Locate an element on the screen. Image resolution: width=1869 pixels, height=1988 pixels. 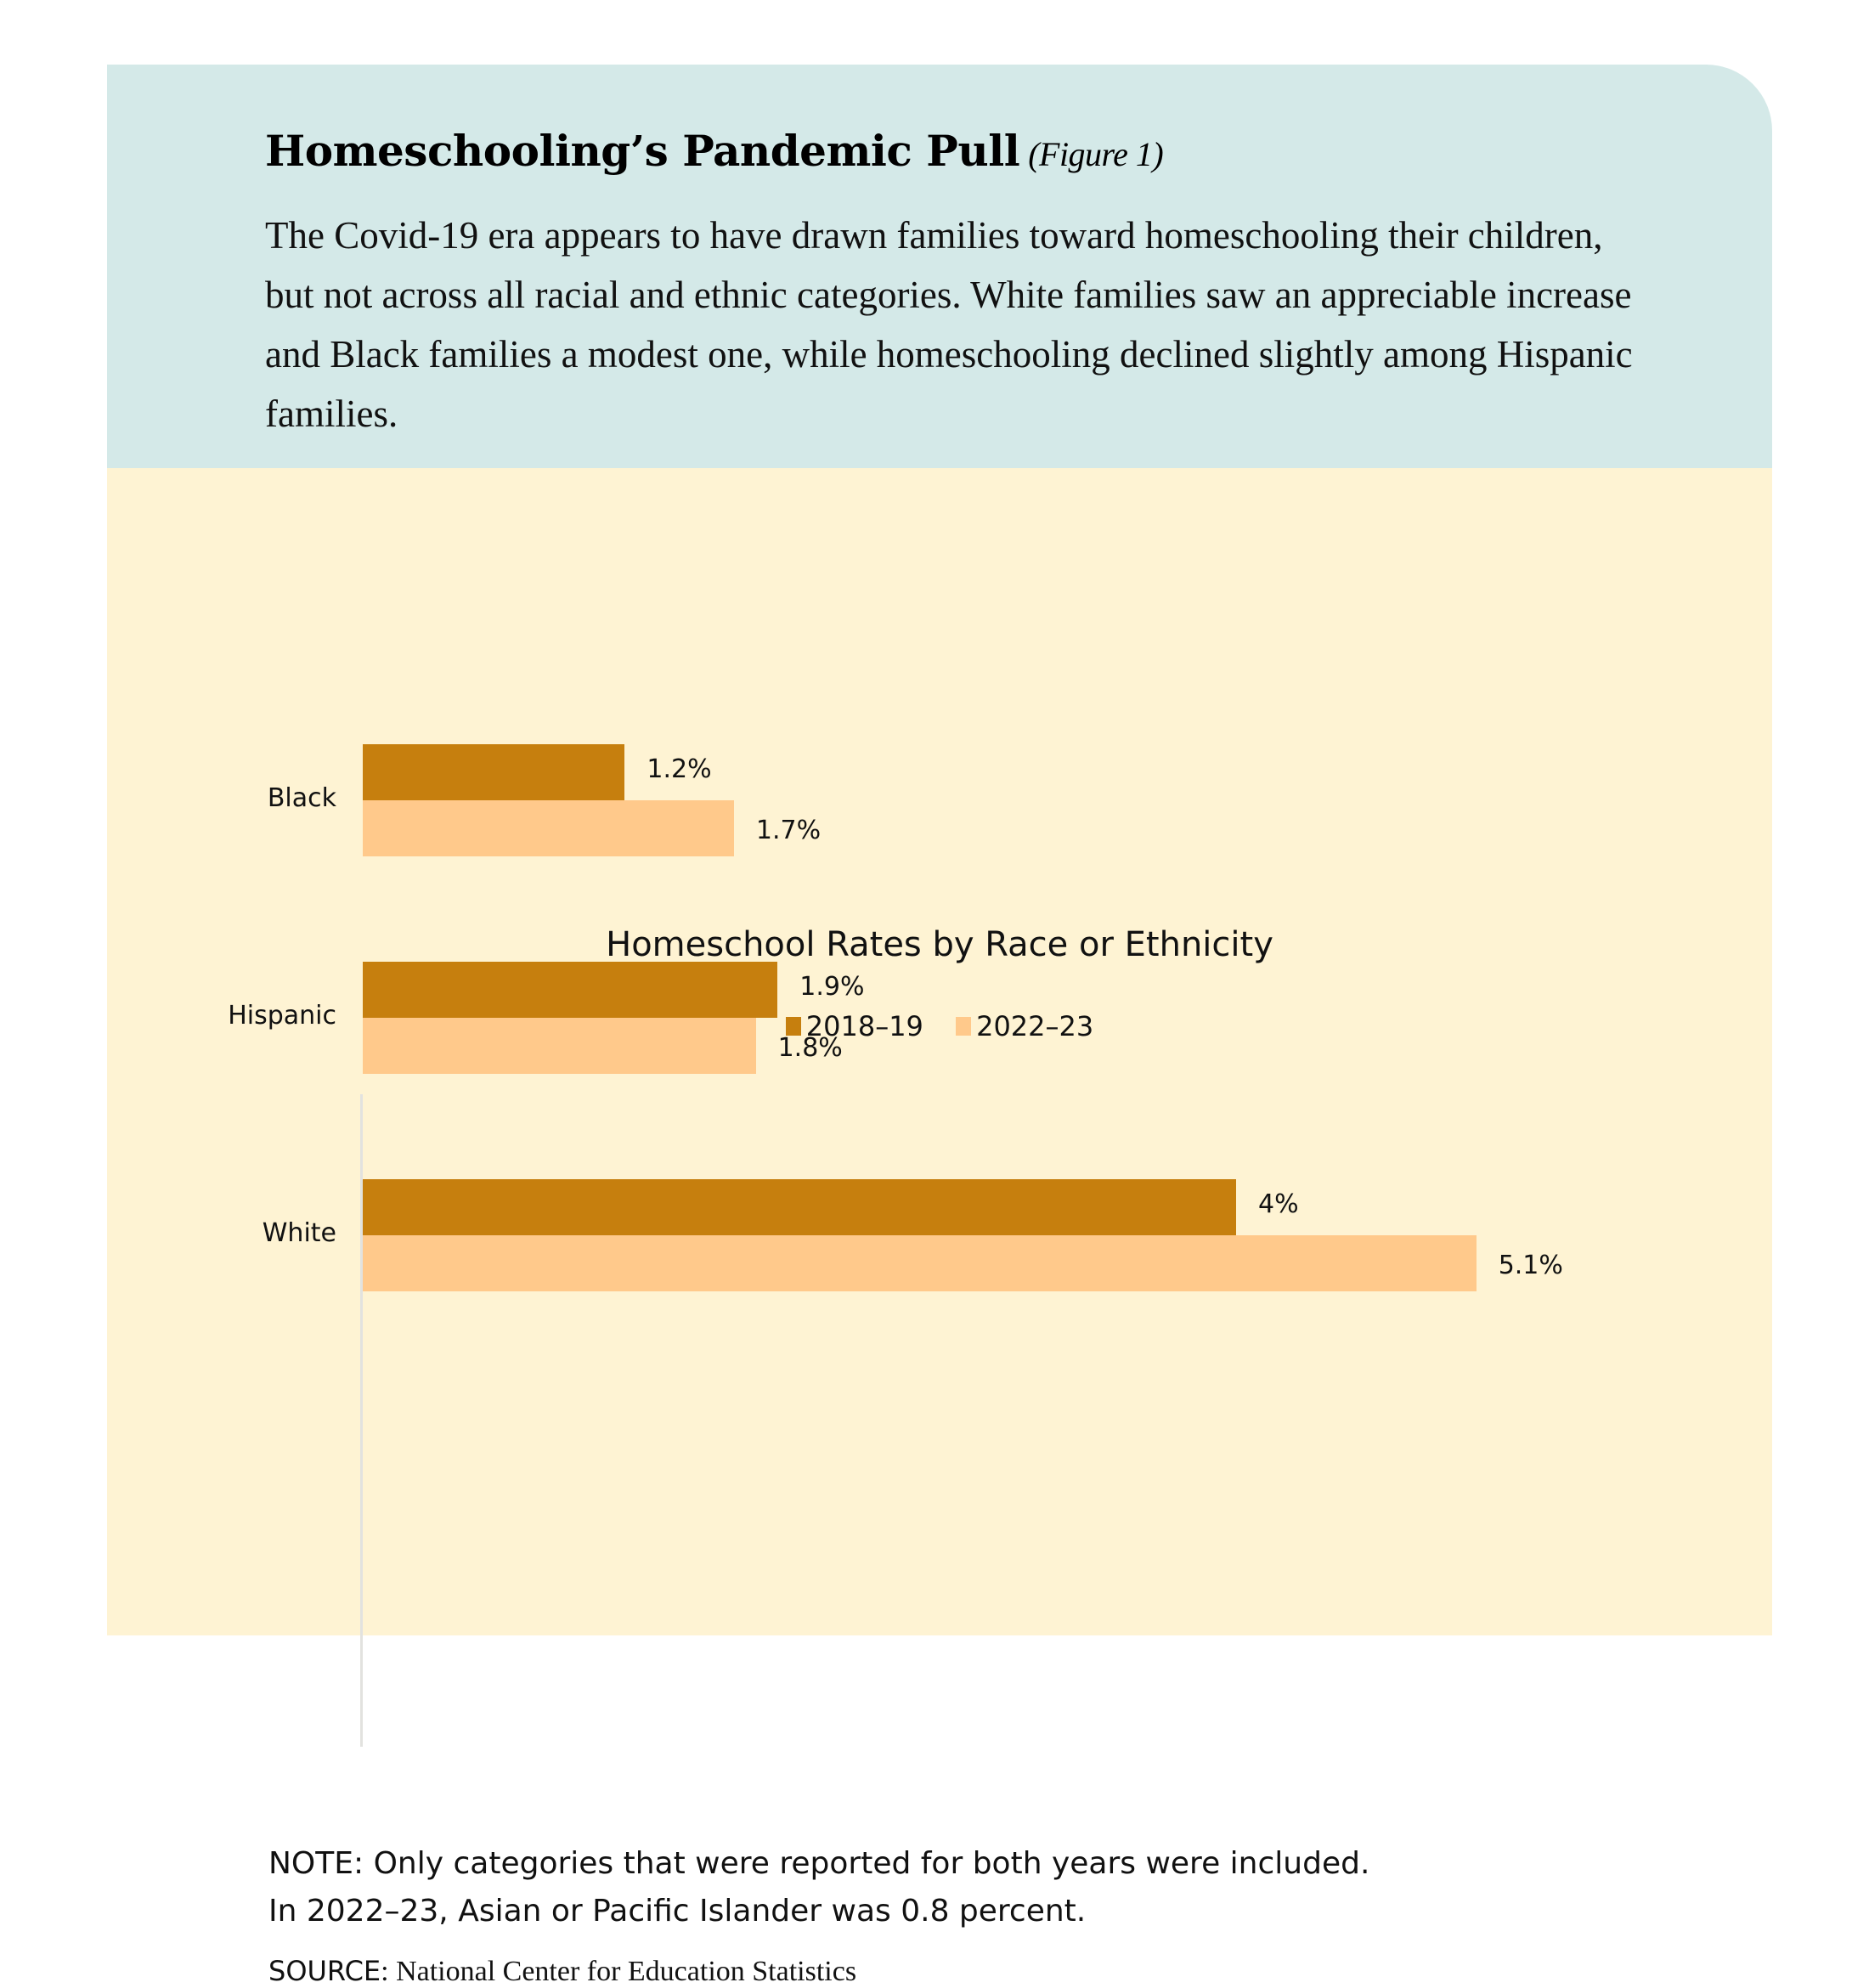
legend-item-2018-19: 2018–19 is located at coordinates (854, 1026).